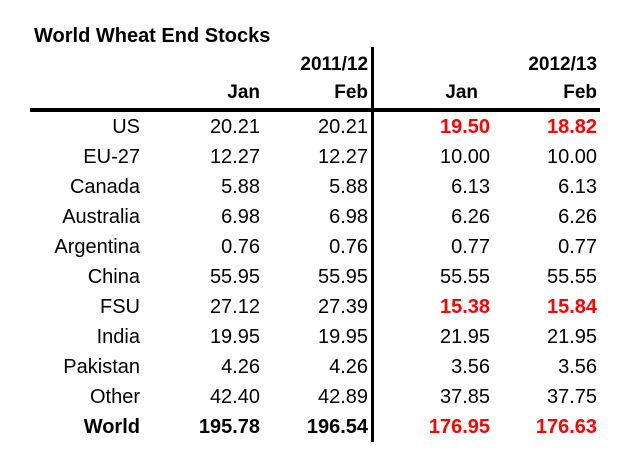 Image resolution: width=626 pixels, height=462 pixels. I want to click on table-row: US 20.21 20.21 19.50 18.82, so click(313, 127).